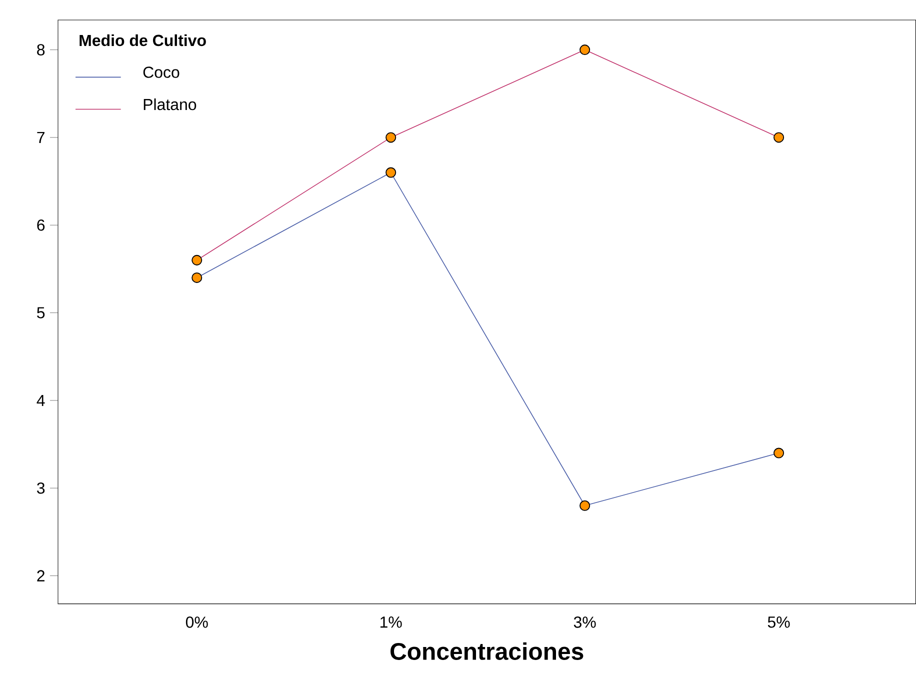 The width and height of the screenshot is (916, 693). What do you see at coordinates (779, 622) in the screenshot?
I see `x-tick-label: 5%` at bounding box center [779, 622].